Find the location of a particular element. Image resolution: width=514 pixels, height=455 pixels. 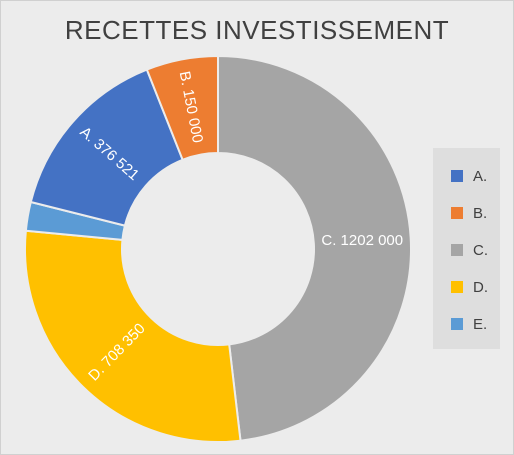

legend-item-e: E. is located at coordinates (469, 324).